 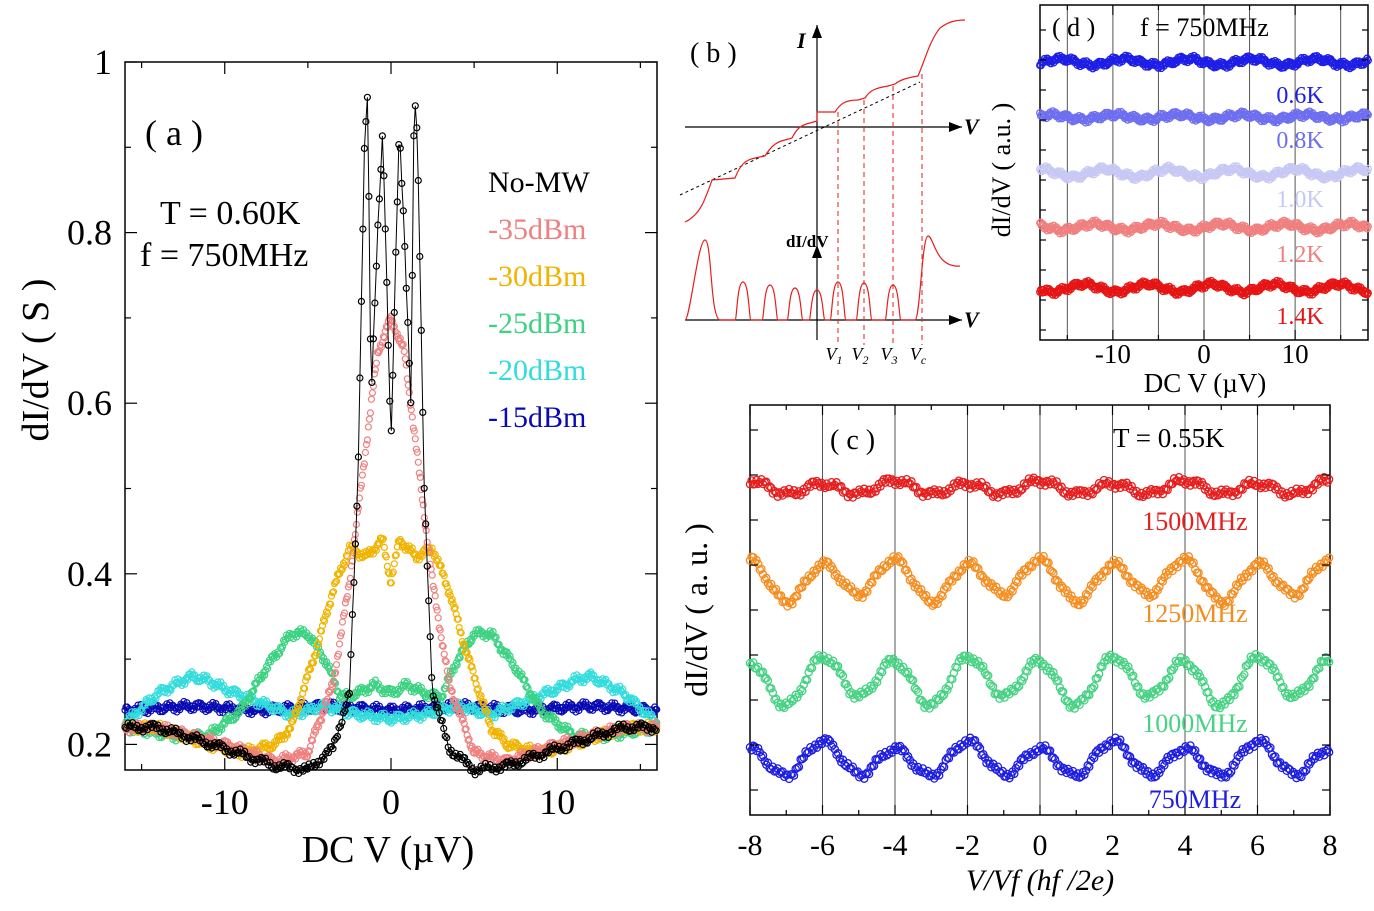 What do you see at coordinates (834, 355) in the screenshot?
I see `marker-label-V1: V1` at bounding box center [834, 355].